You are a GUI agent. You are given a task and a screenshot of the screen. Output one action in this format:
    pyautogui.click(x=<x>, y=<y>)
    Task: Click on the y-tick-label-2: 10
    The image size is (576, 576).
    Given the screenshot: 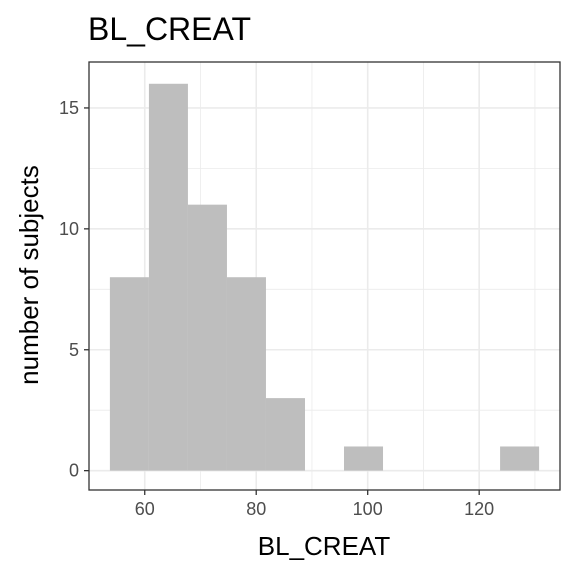 What is the action you would take?
    pyautogui.click(x=69, y=229)
    